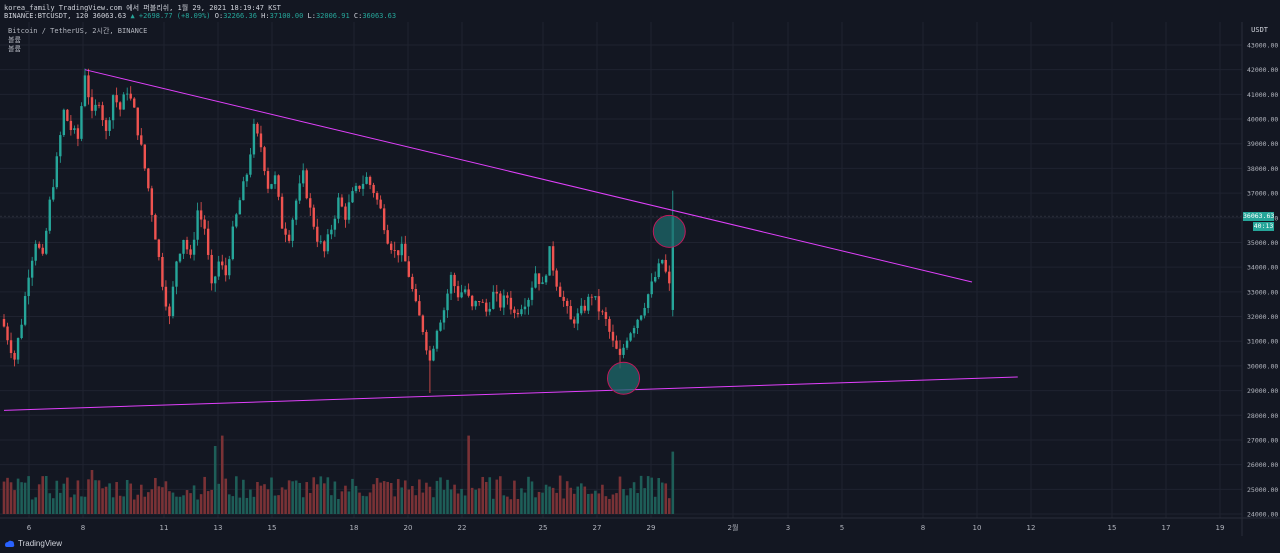 Image resolution: width=1280 pixels, height=553 pixels. What do you see at coordinates (1220, 528) in the screenshot?
I see `time-tick-label: 19` at bounding box center [1220, 528].